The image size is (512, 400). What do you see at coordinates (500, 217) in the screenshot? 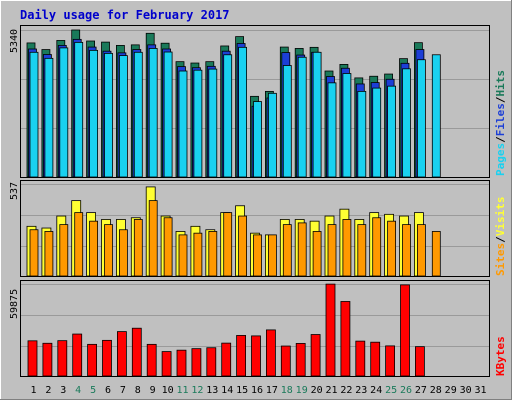
I see `legend-visits: Visits` at bounding box center [500, 217].